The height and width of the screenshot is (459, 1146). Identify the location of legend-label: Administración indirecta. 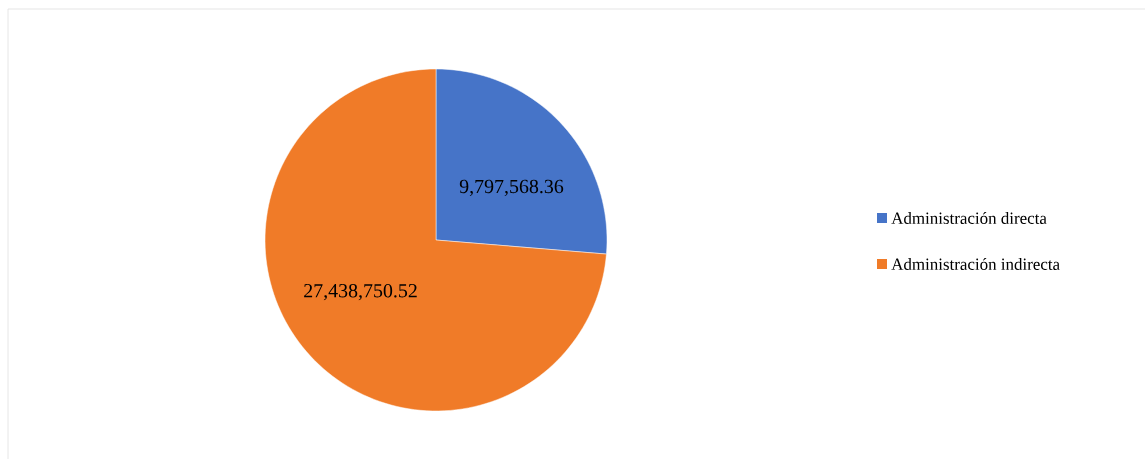
(975, 263).